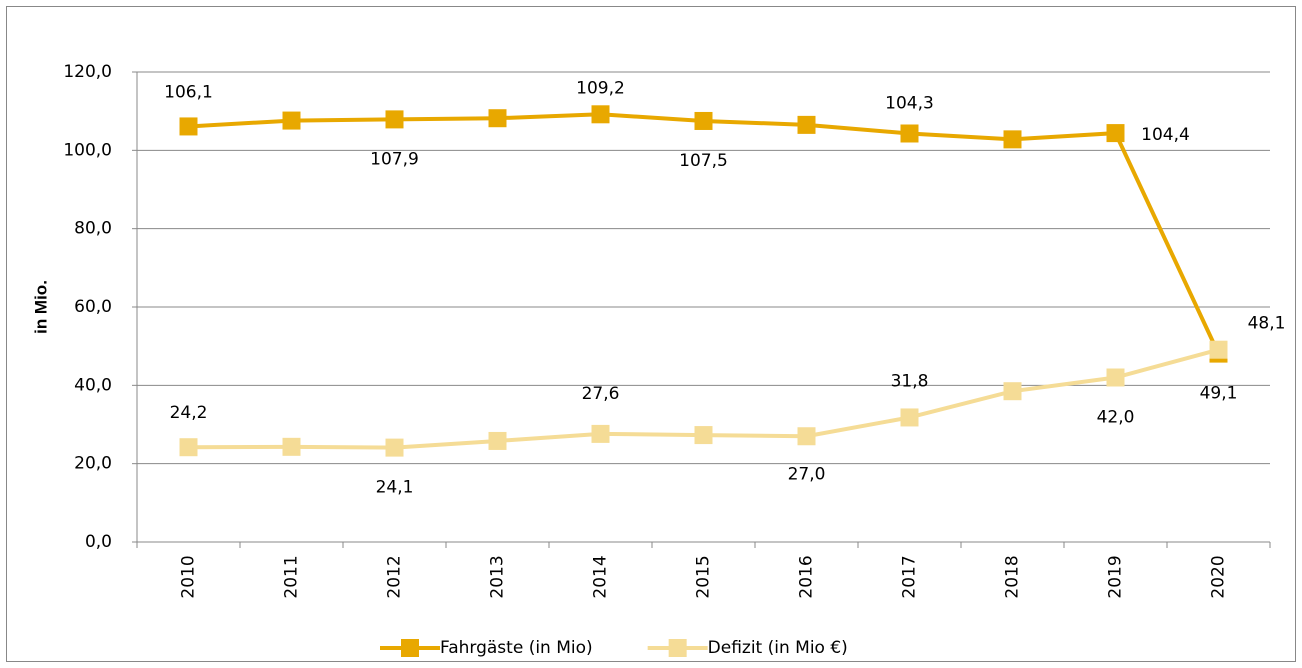  Describe the element at coordinates (601, 394) in the screenshot. I see `data-label: 27,6` at that location.